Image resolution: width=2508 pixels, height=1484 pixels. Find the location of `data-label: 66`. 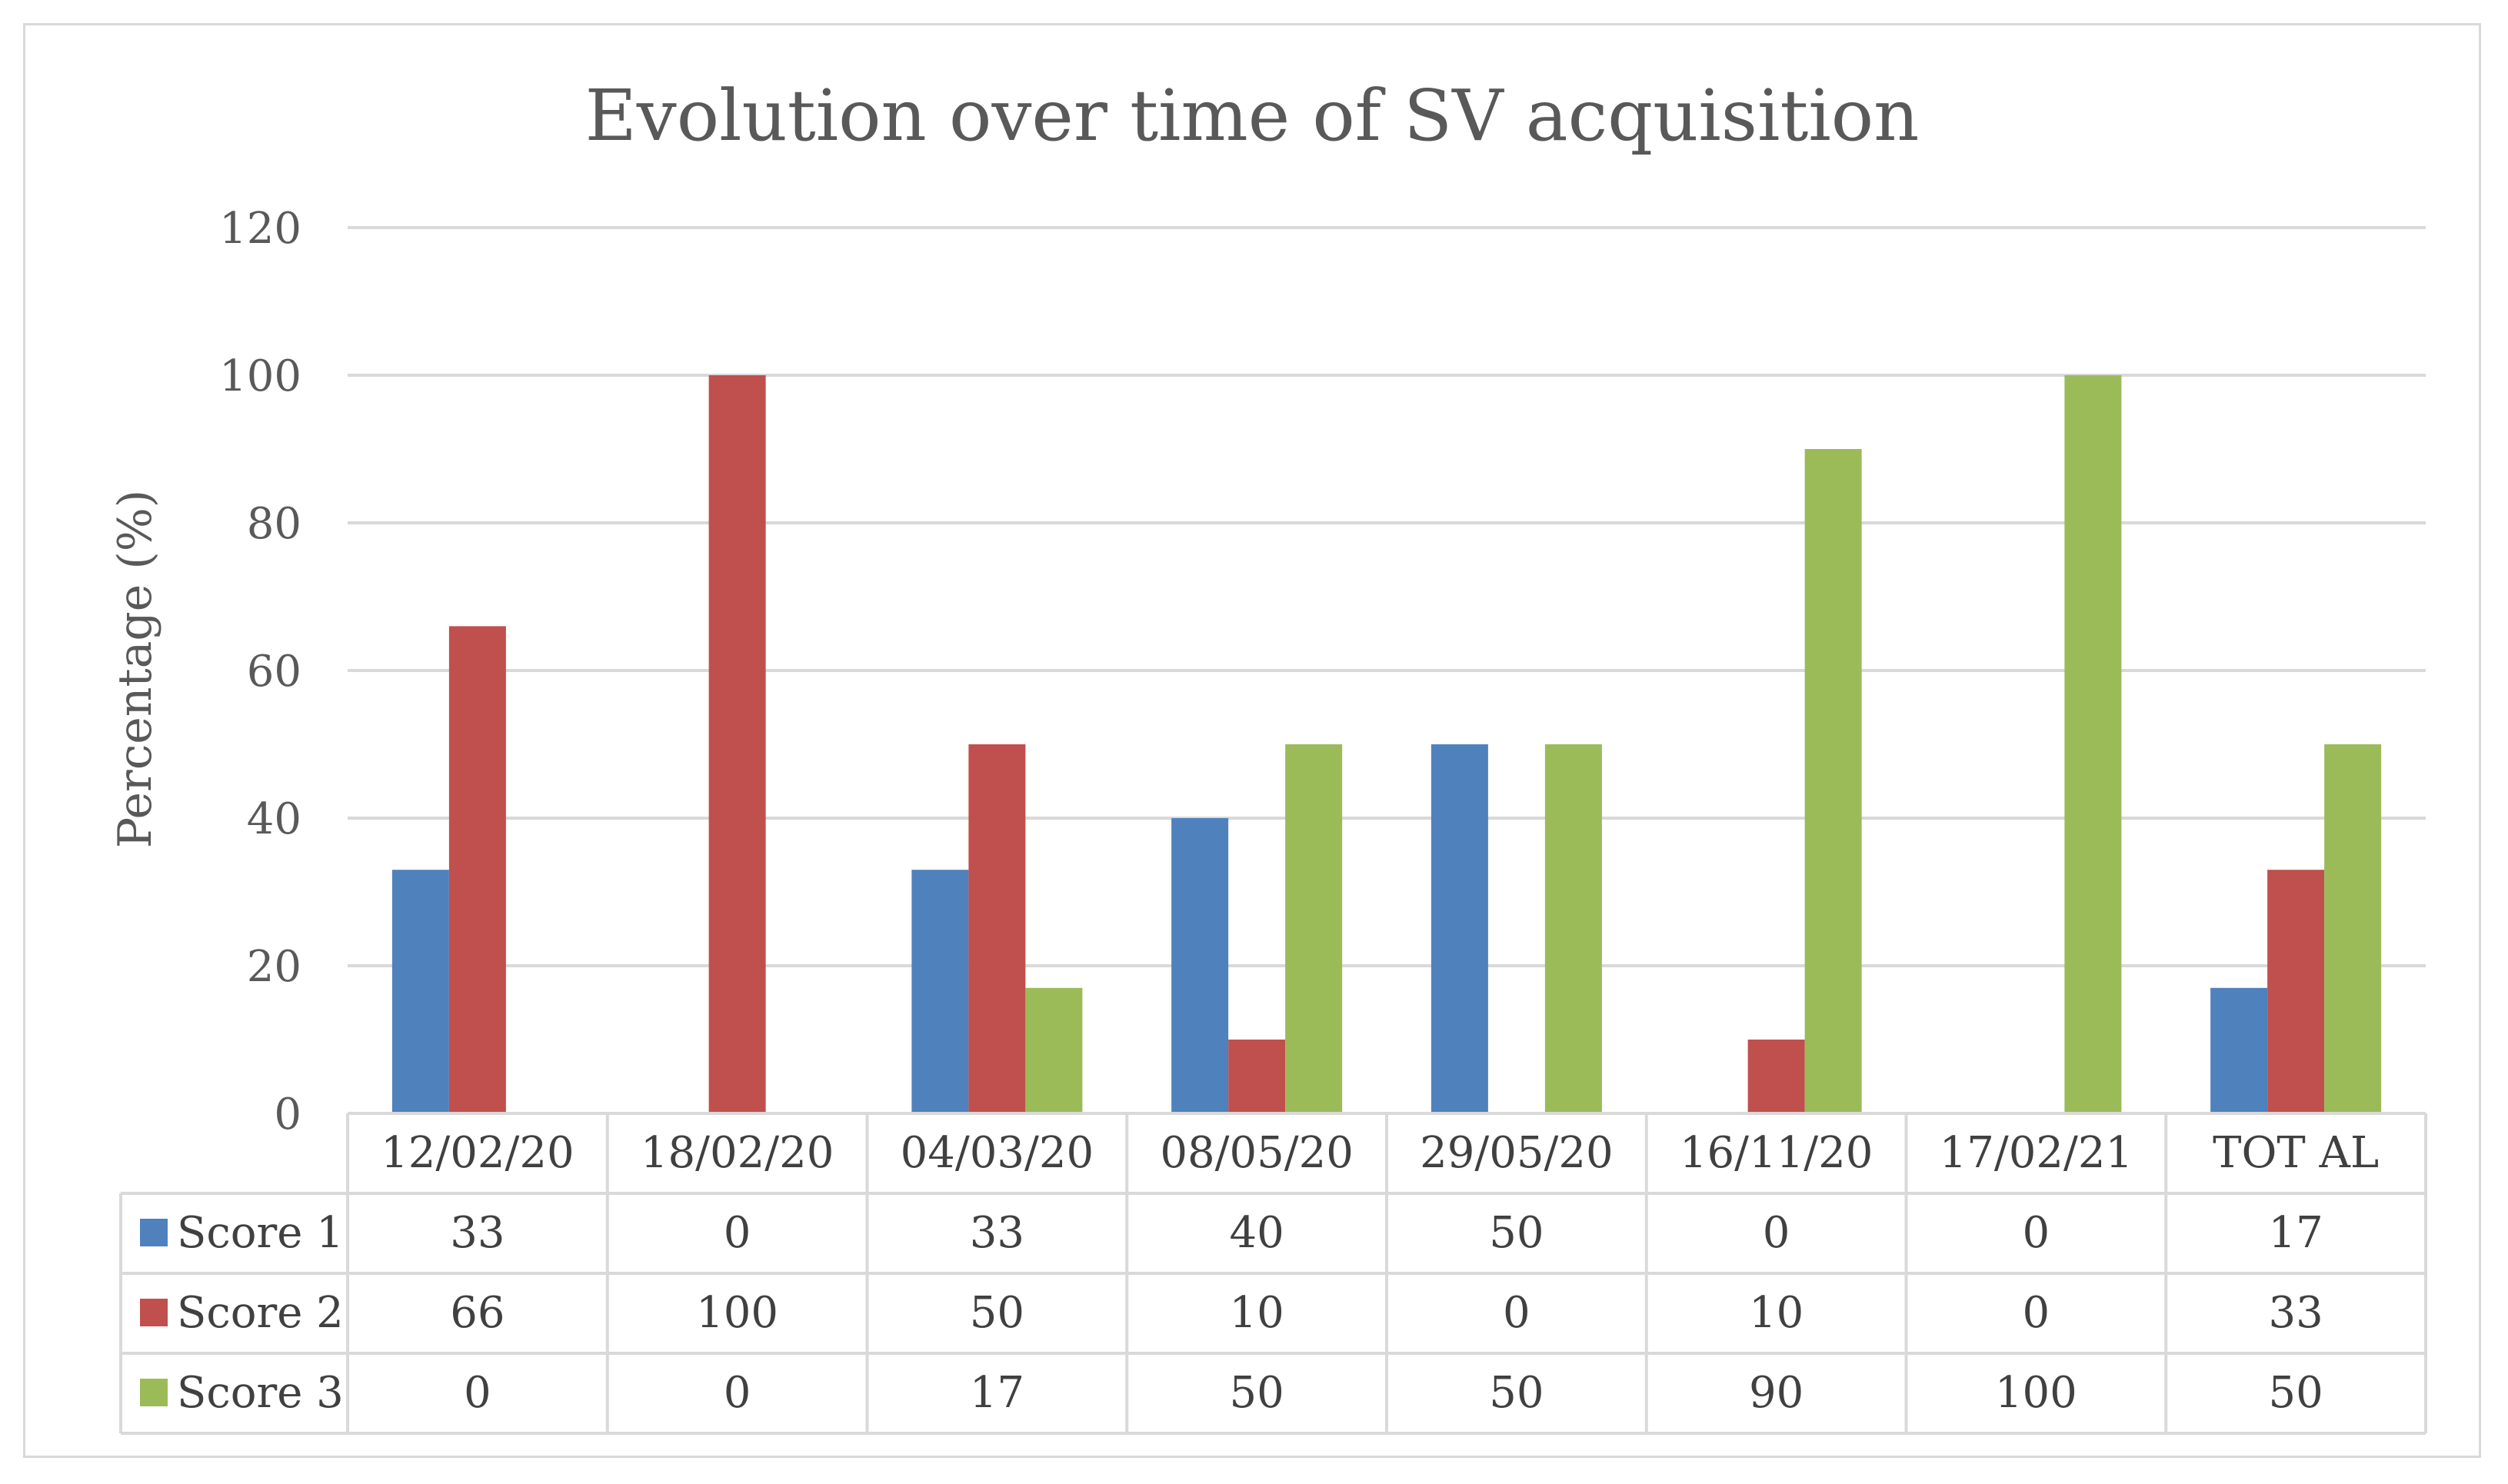

data-label: 66 is located at coordinates (478, 1313).